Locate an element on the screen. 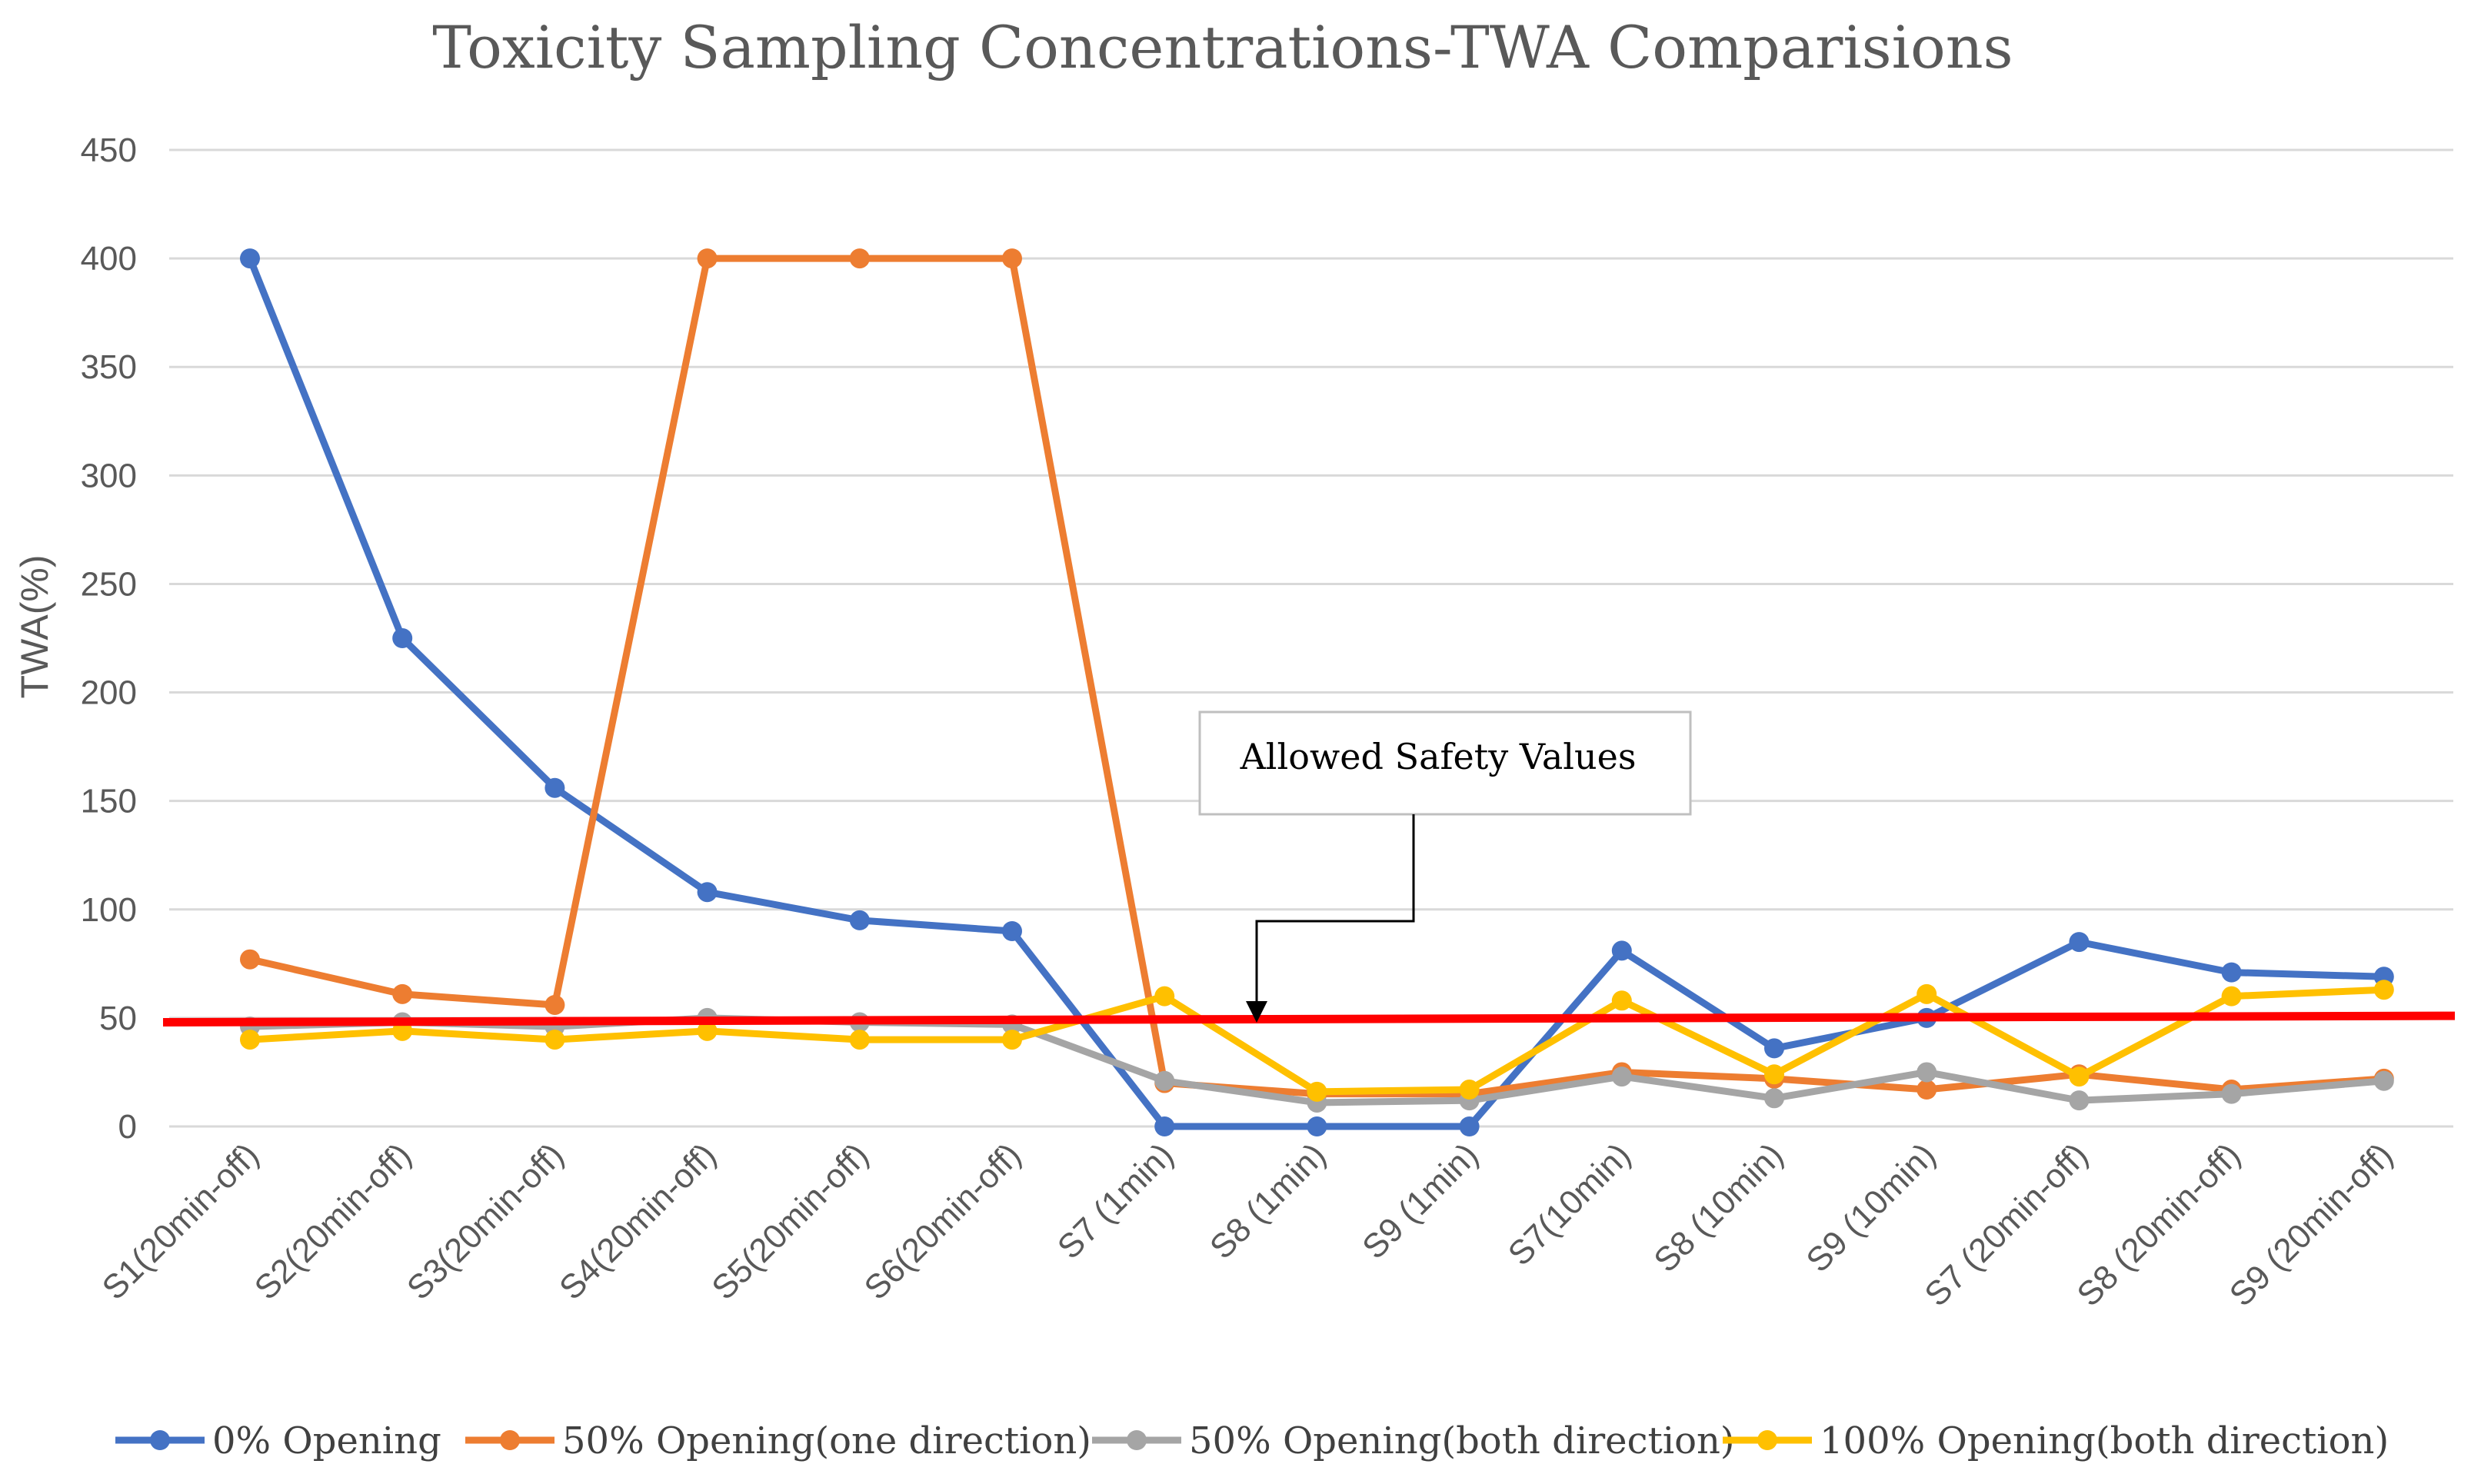 The image size is (2471, 1484). x-tick-label: S1(20min-off) is located at coordinates (181, 1221).